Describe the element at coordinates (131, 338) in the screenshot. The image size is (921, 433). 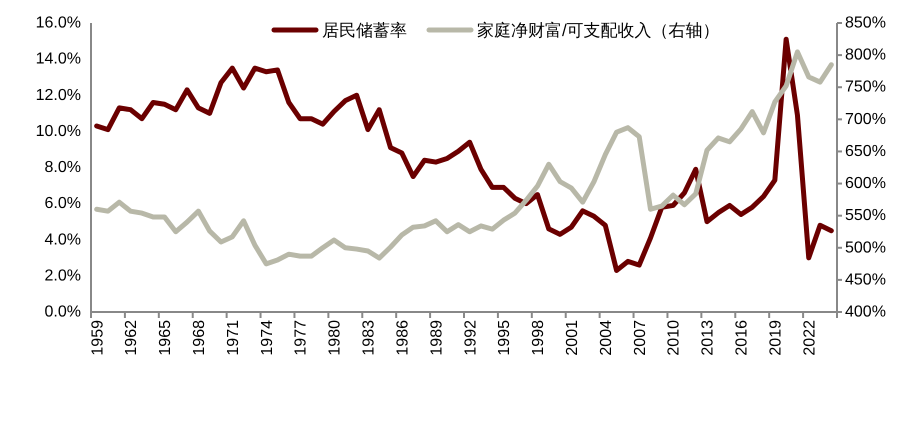
I see `x-tick-label: 1962` at that location.